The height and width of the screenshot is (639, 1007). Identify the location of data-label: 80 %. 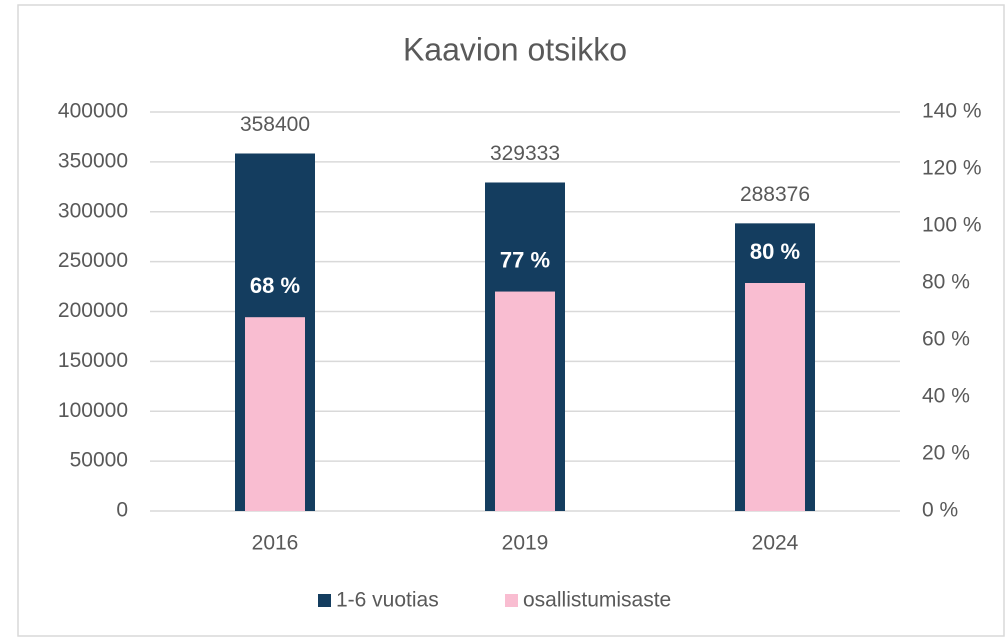
(775, 251).